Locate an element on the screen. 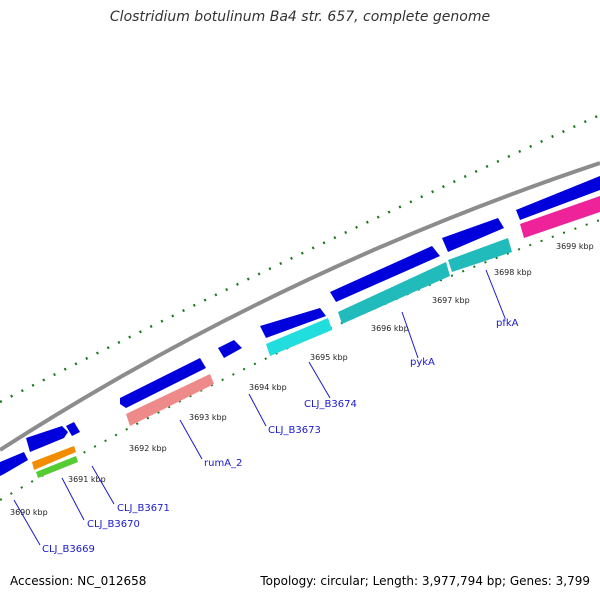 The image size is (600, 600). kbp-tick-label: 3699 kbp is located at coordinates (575, 246).